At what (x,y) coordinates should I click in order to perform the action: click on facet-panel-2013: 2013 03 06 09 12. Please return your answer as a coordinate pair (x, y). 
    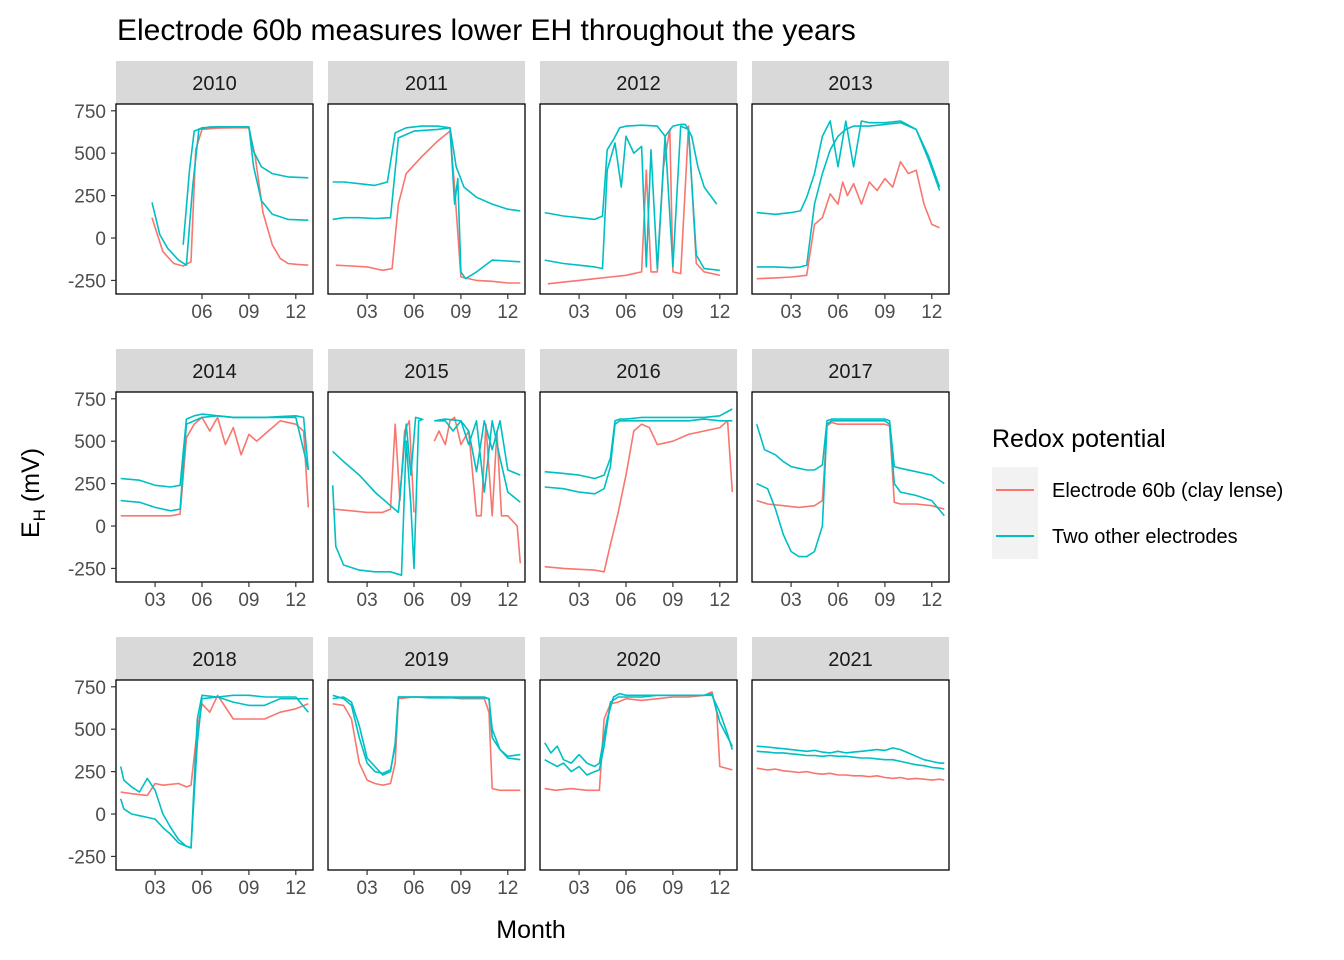
    Looking at the image, I should click on (850, 192).